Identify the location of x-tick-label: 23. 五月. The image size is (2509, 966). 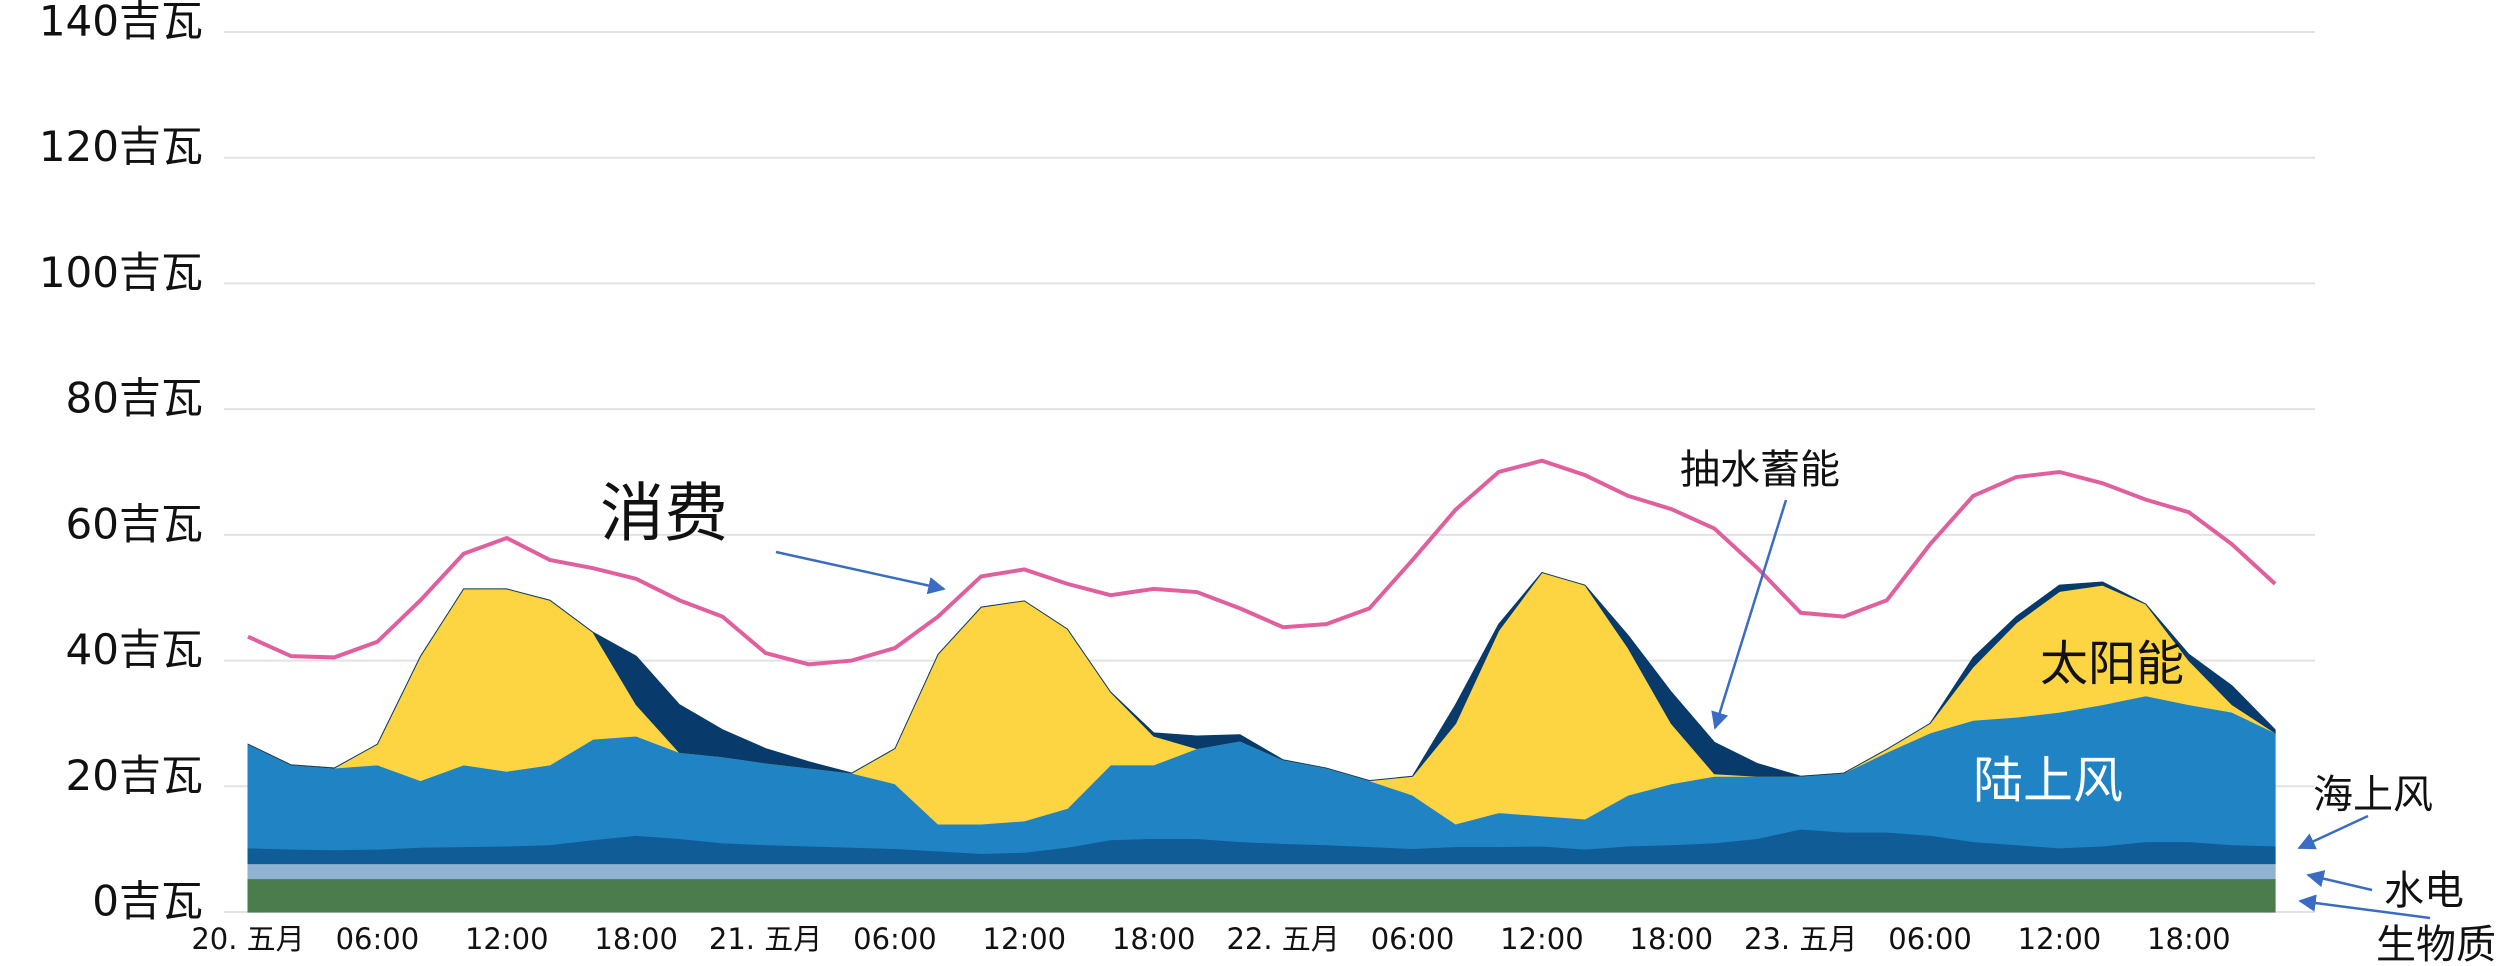
(1800, 939).